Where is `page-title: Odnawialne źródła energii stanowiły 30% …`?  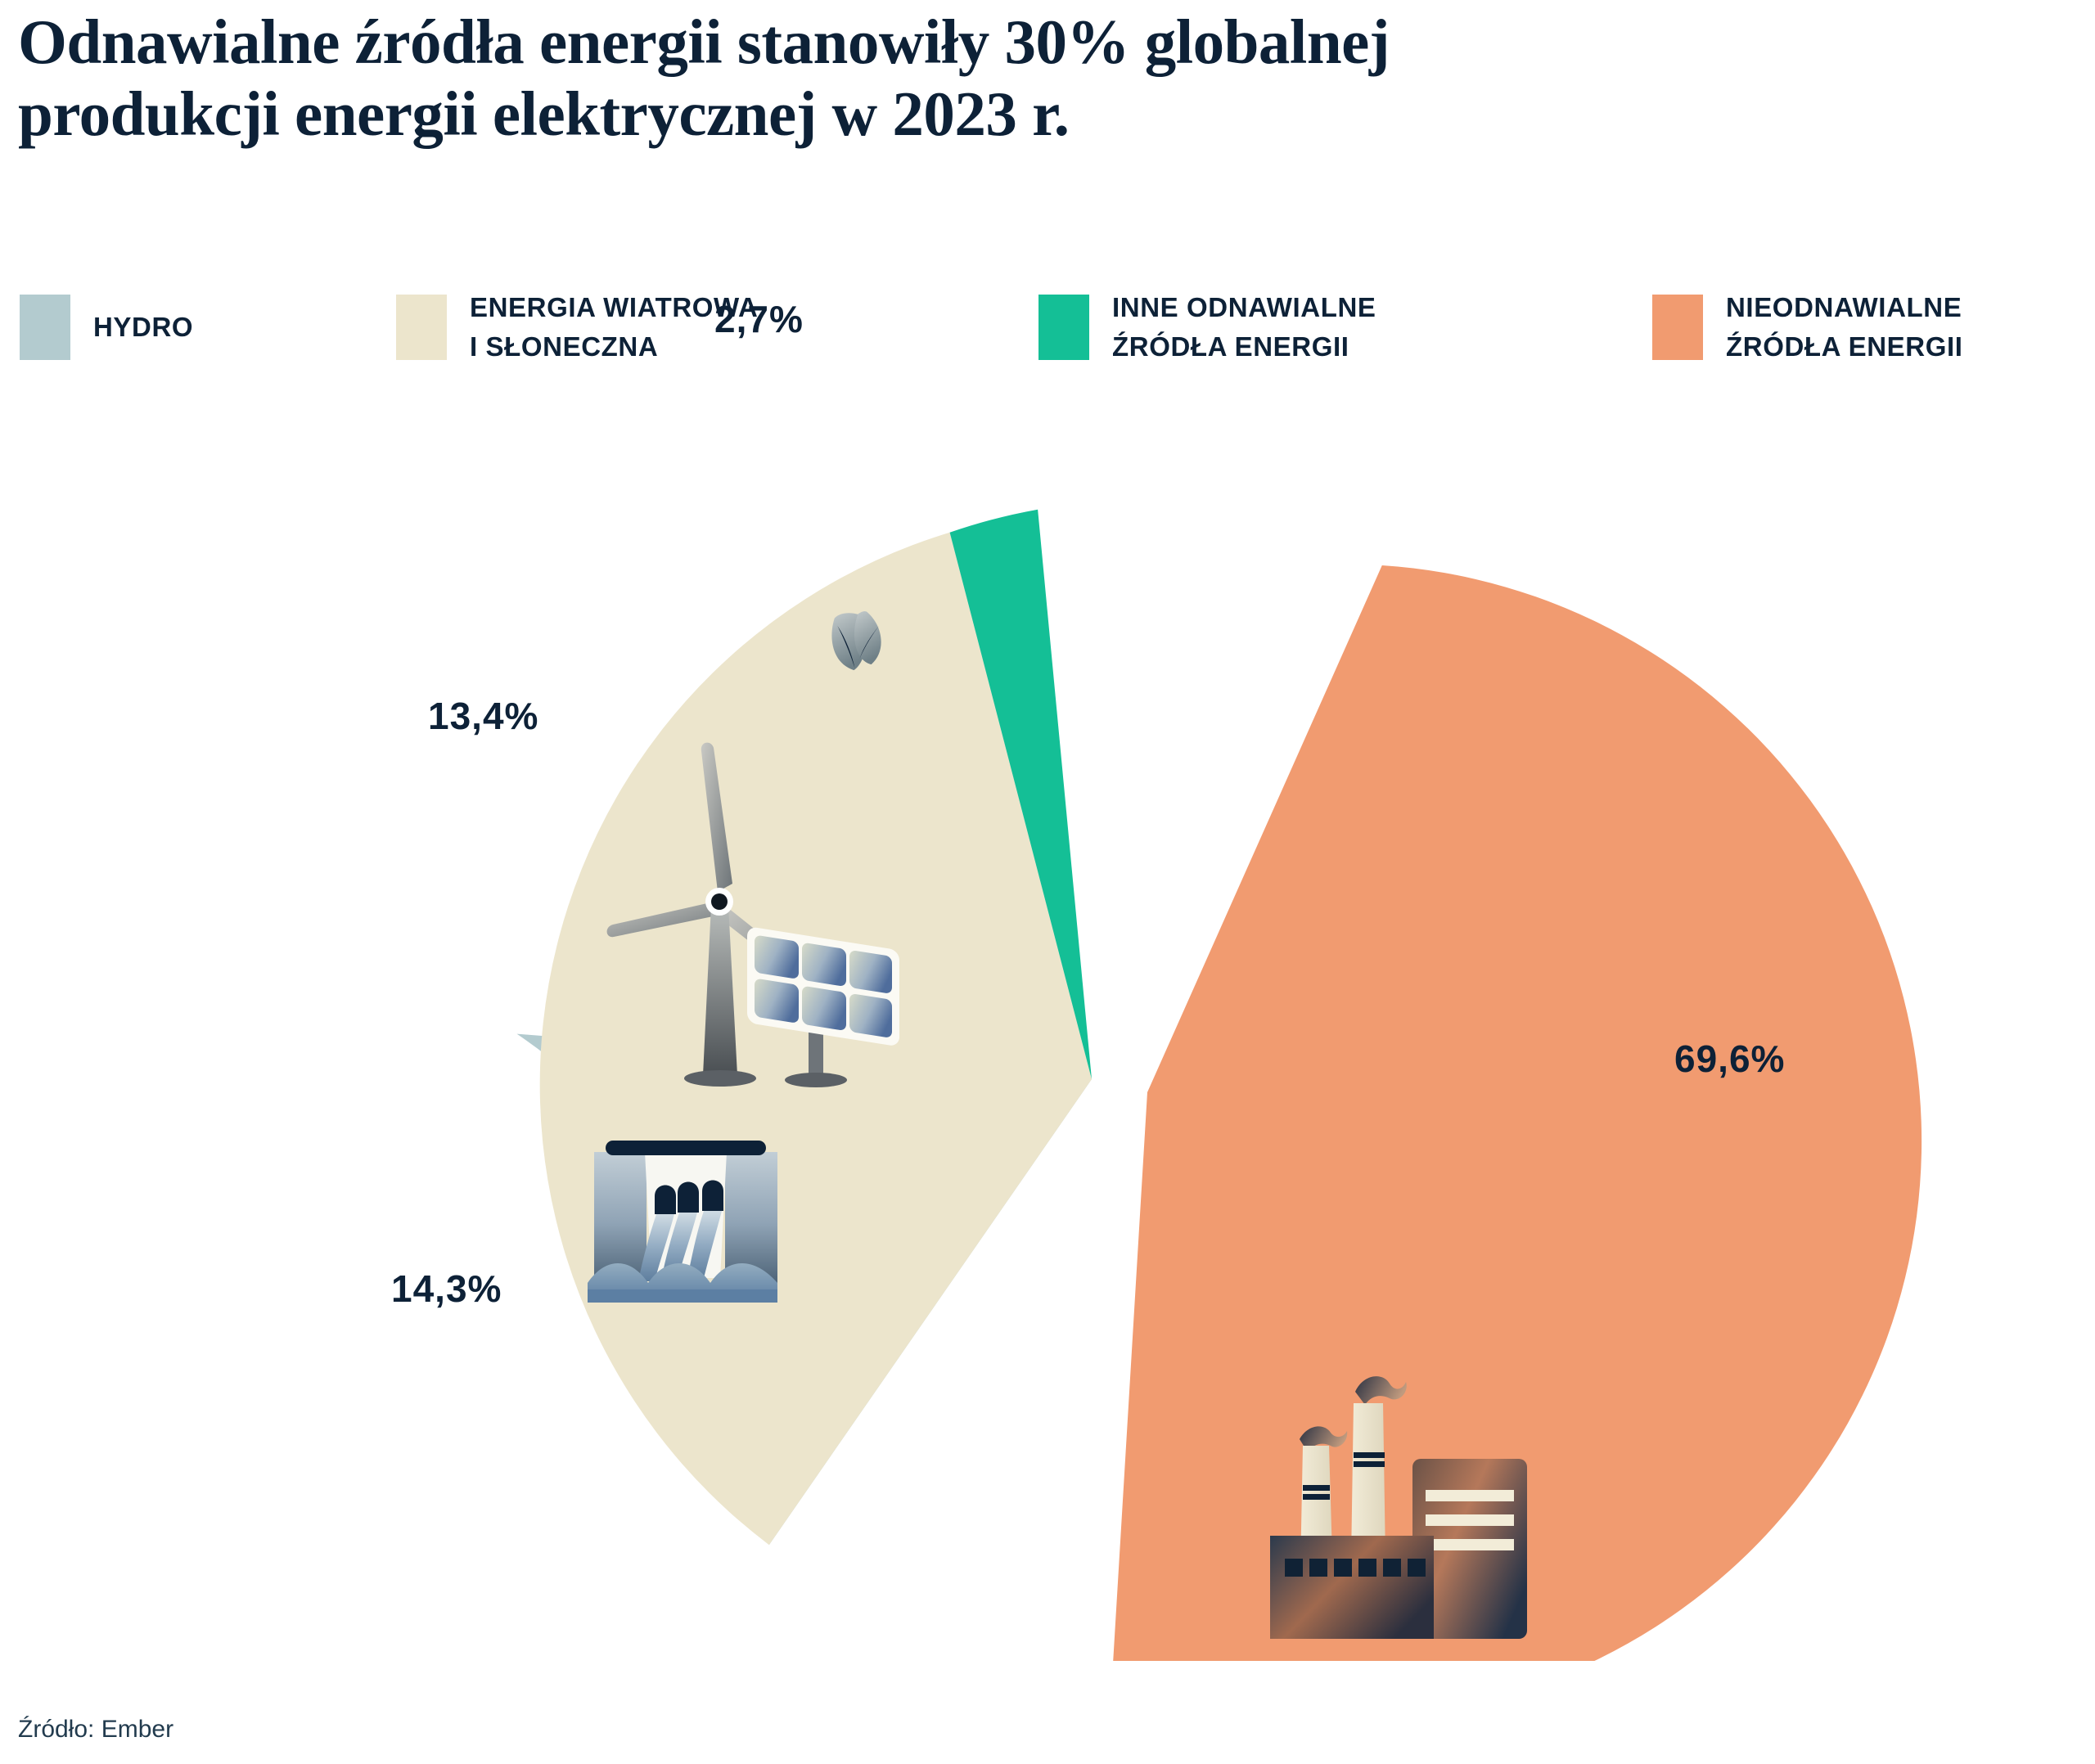
page-title: Odnawialne źródła energii stanowiły 30% … is located at coordinates (1041, 79).